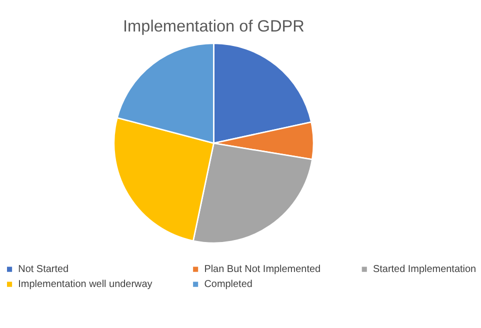 This screenshot has height=328, width=481. Describe the element at coordinates (85, 284) in the screenshot. I see `legend-label: Implementation well underway` at that location.